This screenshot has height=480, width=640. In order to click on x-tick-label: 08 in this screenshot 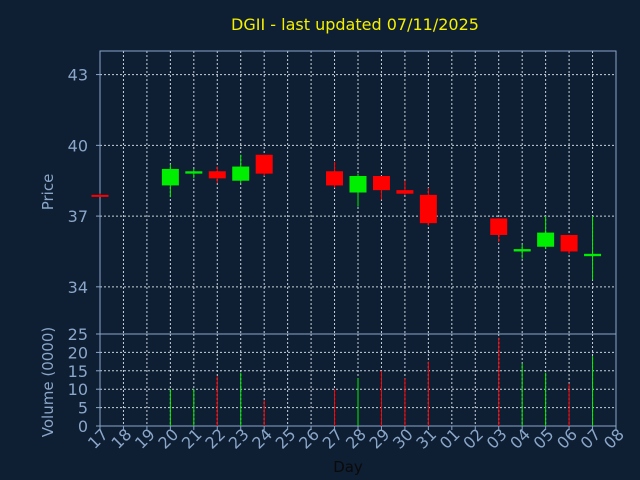, I will do `click(614, 439)`.